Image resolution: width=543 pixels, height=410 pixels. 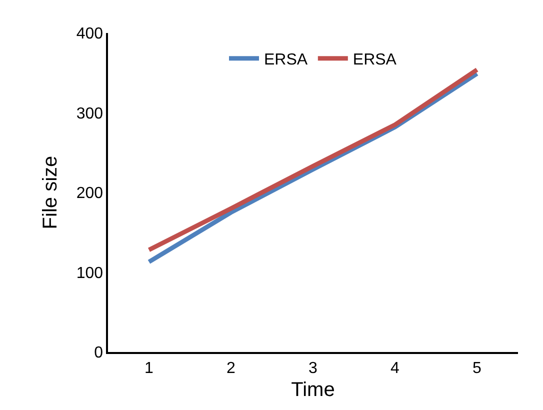 What do you see at coordinates (50, 193) in the screenshot?
I see `y-axis-title: File size` at bounding box center [50, 193].